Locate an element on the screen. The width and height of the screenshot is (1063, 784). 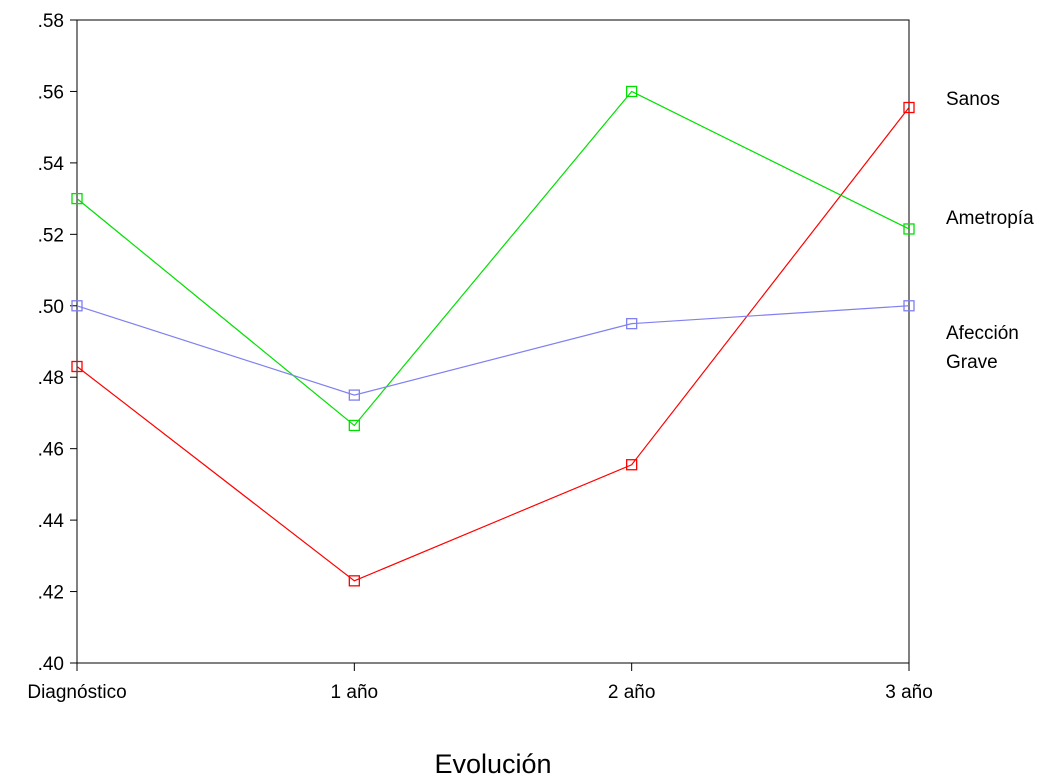
legend-label-line: Grave is located at coordinates (972, 362).